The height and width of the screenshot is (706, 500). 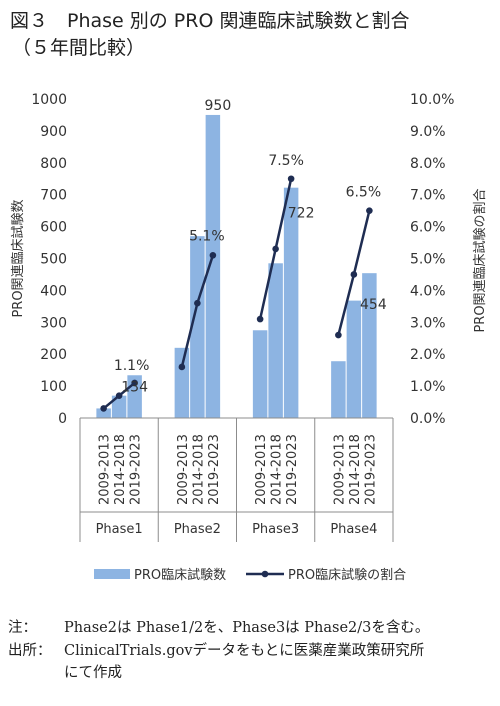 What do you see at coordinates (18, 258) in the screenshot?
I see `y-axis-title-left: PRO関連臨床試験数` at bounding box center [18, 258].